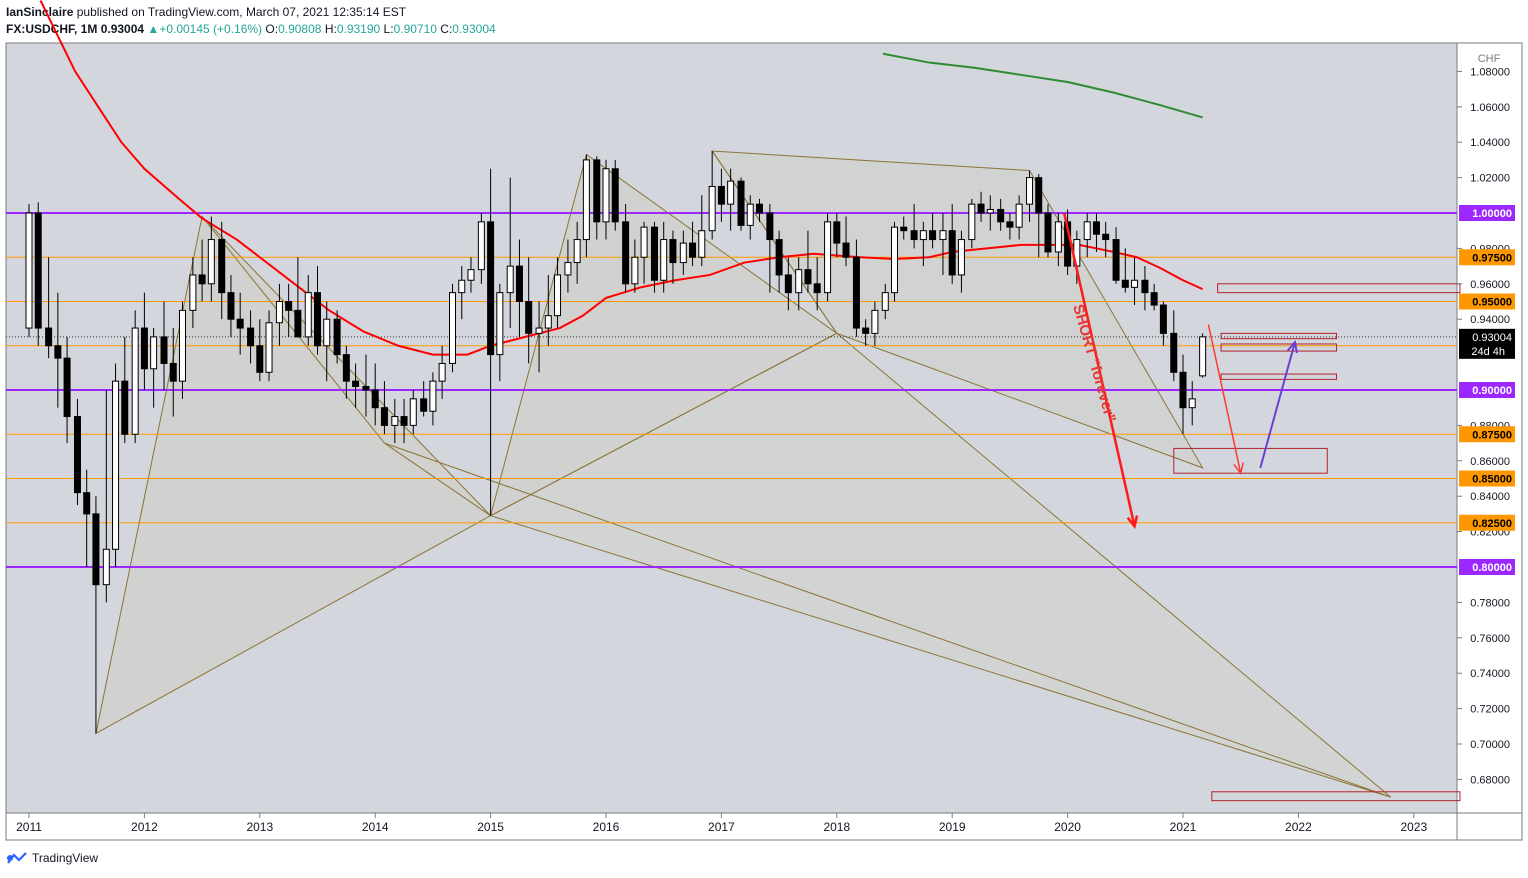 This screenshot has width=1528, height=878. What do you see at coordinates (1042, 85) in the screenshot?
I see `moving-average-line` at bounding box center [1042, 85].